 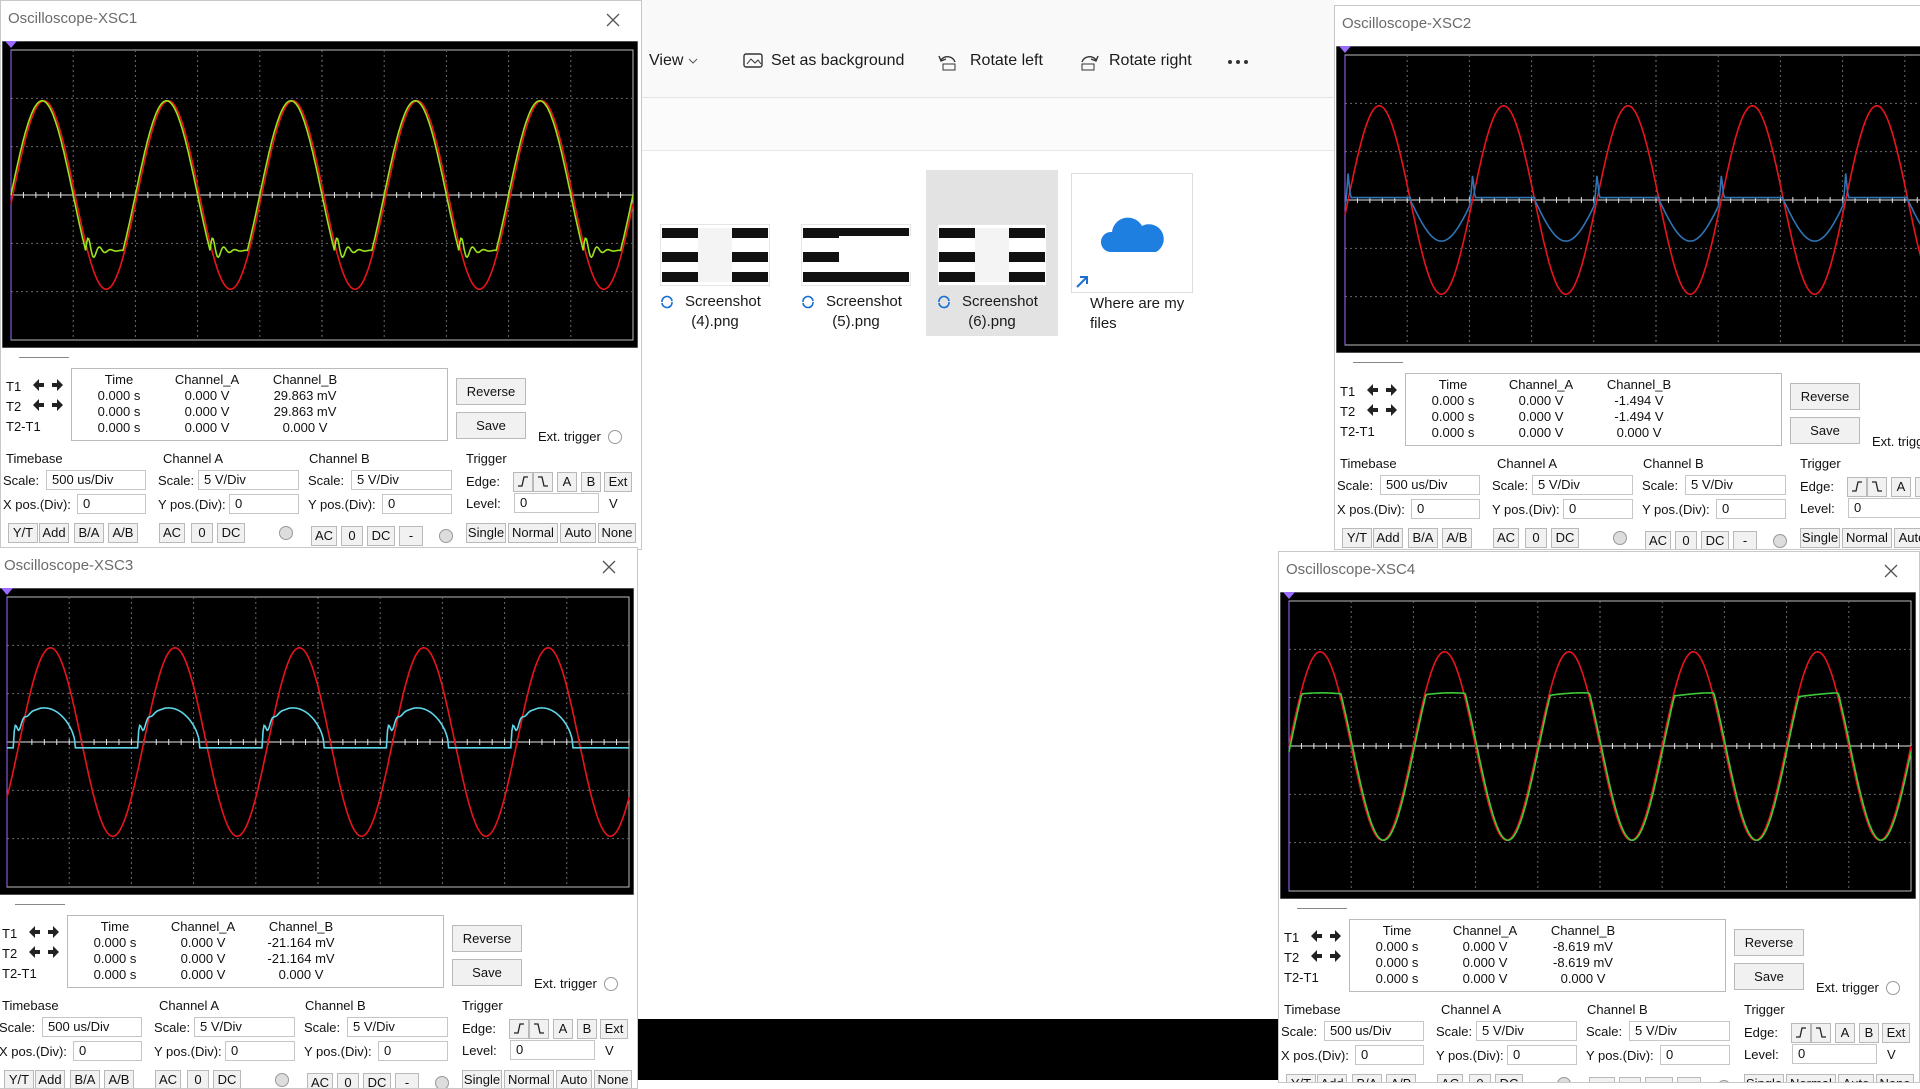 I want to click on trigger-mode: Normal, so click(x=533, y=533).